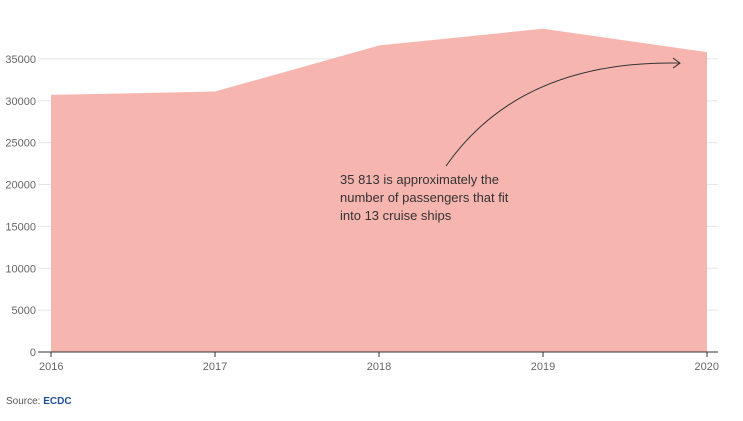 The height and width of the screenshot is (421, 743). Describe the element at coordinates (563, 114) in the screenshot. I see `annotation-arrow` at that location.